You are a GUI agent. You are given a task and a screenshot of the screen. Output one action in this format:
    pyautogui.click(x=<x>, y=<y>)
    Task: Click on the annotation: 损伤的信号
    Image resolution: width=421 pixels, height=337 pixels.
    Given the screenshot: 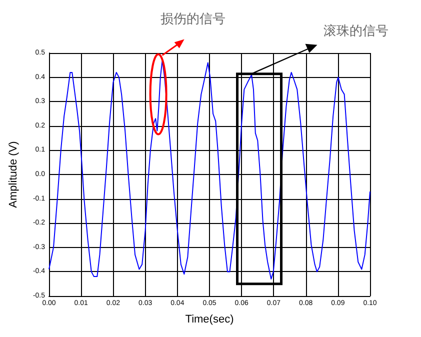 What is the action you would take?
    pyautogui.click(x=193, y=19)
    